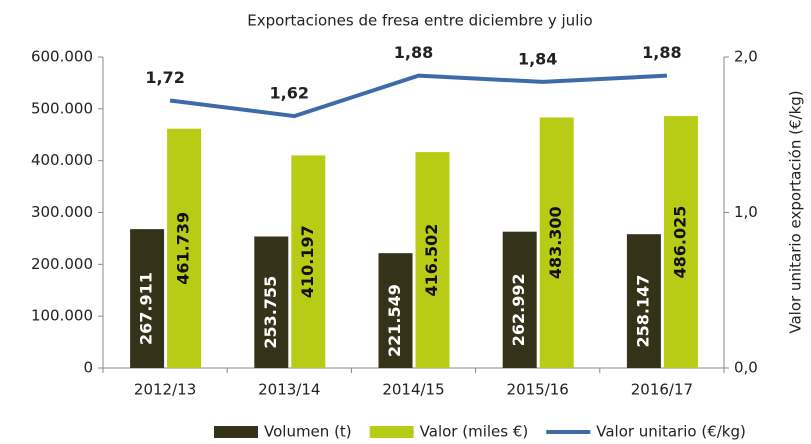 The width and height of the screenshot is (811, 444). Describe the element at coordinates (308, 432) in the screenshot. I see `legend-label: Volumen (t)` at that location.